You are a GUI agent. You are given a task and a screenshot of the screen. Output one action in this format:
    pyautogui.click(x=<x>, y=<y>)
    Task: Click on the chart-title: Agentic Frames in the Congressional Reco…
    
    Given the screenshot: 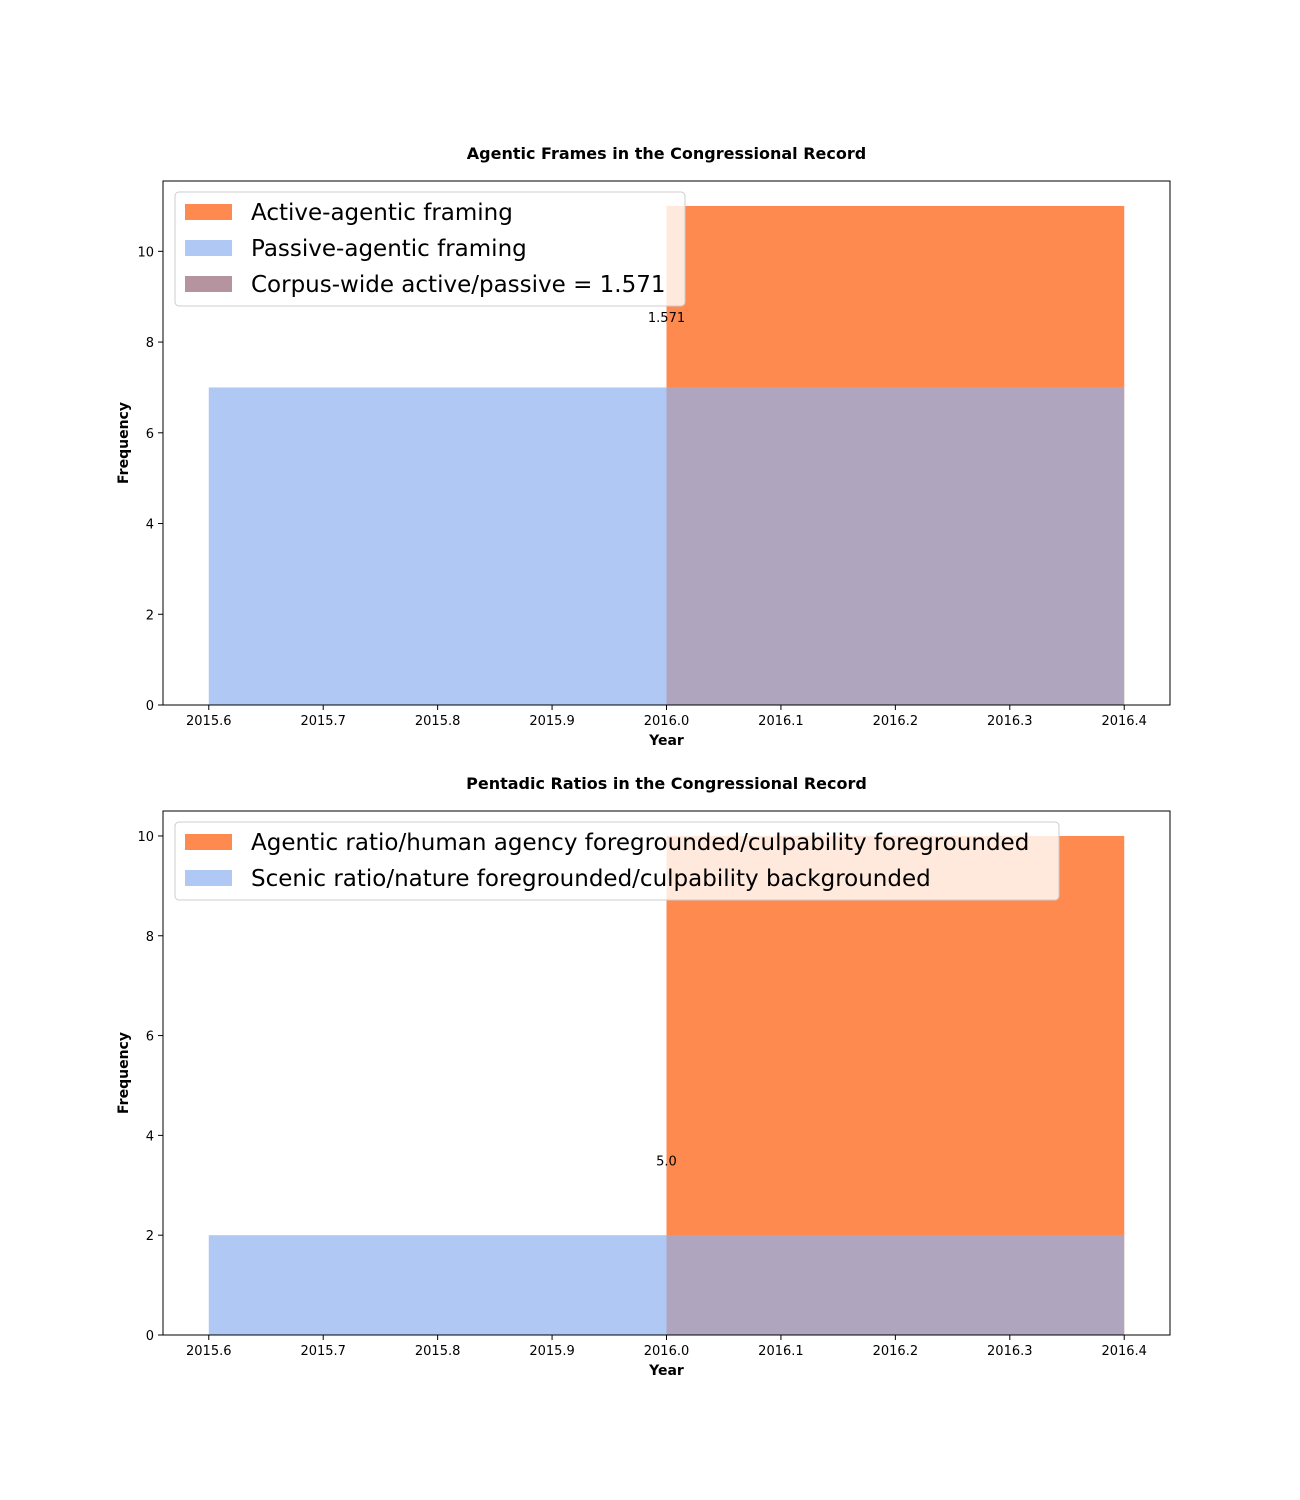 What is the action you would take?
    pyautogui.click(x=666, y=153)
    